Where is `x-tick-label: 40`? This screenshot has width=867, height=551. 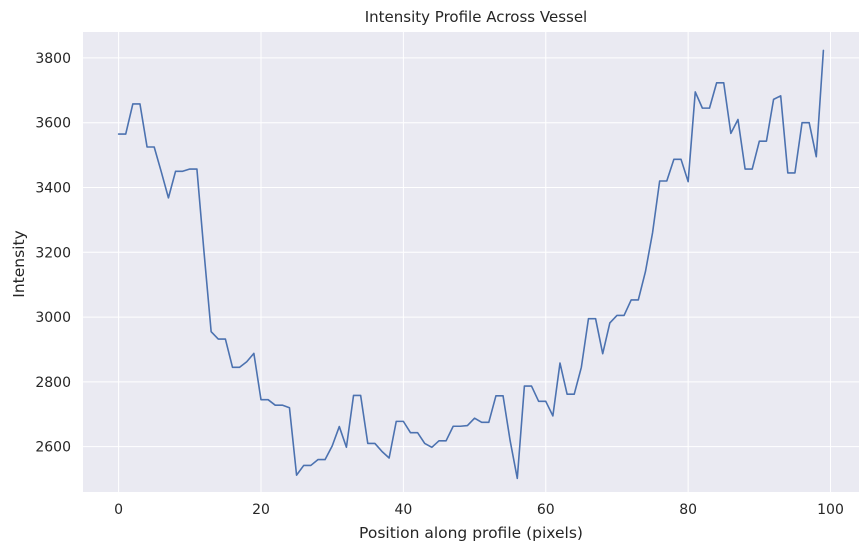
x-tick-label: 40 is located at coordinates (403, 510).